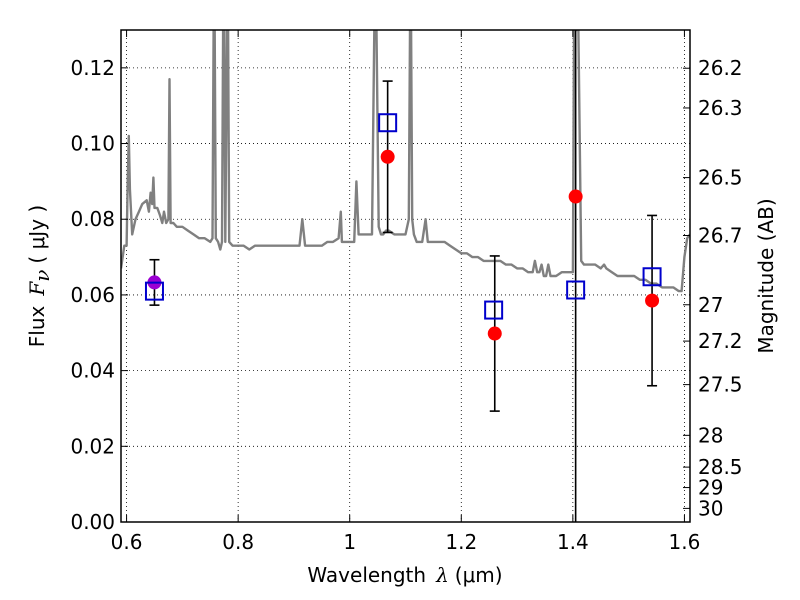 The image size is (800, 600). What do you see at coordinates (720, 341) in the screenshot?
I see `right-tick-label: 27.2` at bounding box center [720, 341].